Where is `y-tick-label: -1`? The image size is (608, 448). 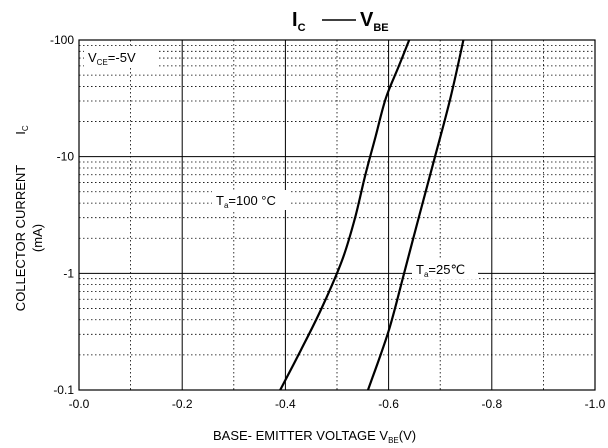 y-tick-label: -1 is located at coordinates (68, 273).